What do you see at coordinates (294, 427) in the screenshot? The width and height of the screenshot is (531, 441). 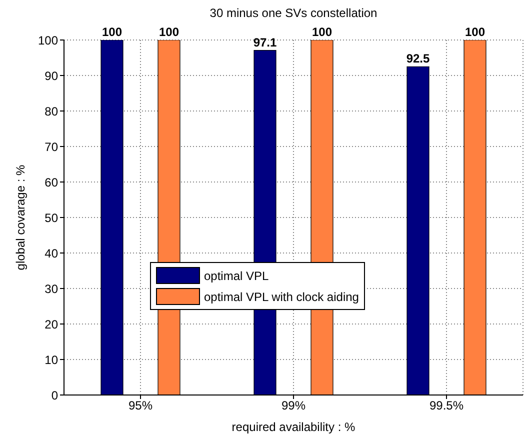 I see `x-axis-title: required availability : %` at bounding box center [294, 427].